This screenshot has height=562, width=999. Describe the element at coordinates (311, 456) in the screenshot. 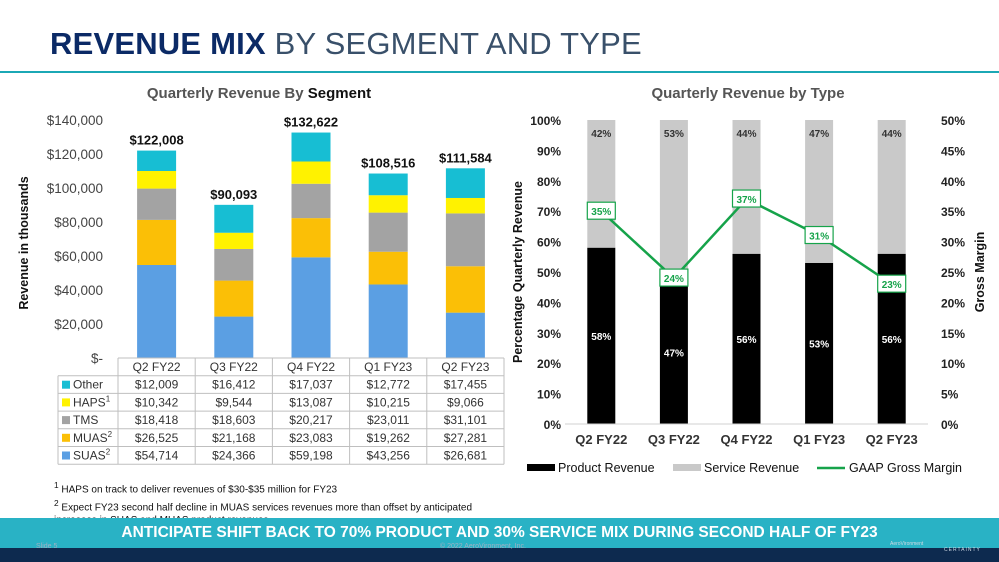

I see `table-cell: $59,198` at that location.